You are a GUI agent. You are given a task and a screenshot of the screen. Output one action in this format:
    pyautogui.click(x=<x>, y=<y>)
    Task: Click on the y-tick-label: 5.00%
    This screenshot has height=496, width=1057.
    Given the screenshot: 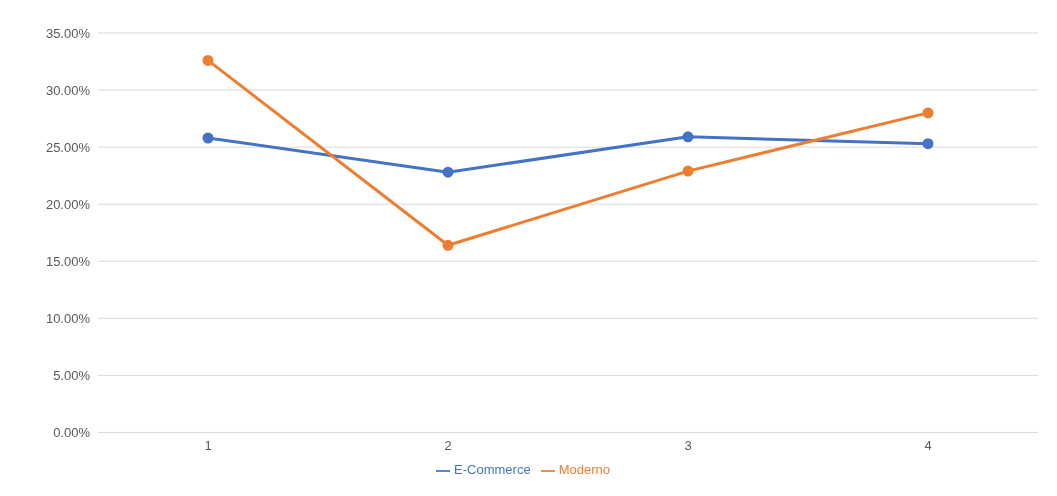 What is the action you would take?
    pyautogui.click(x=72, y=375)
    